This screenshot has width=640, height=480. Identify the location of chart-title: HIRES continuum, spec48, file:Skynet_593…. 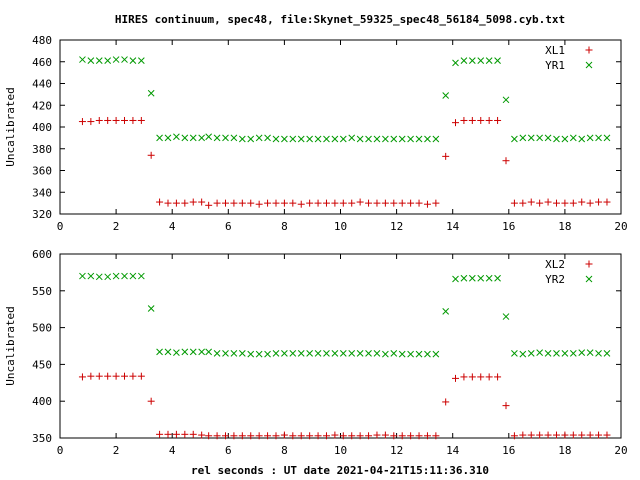
(340, 19).